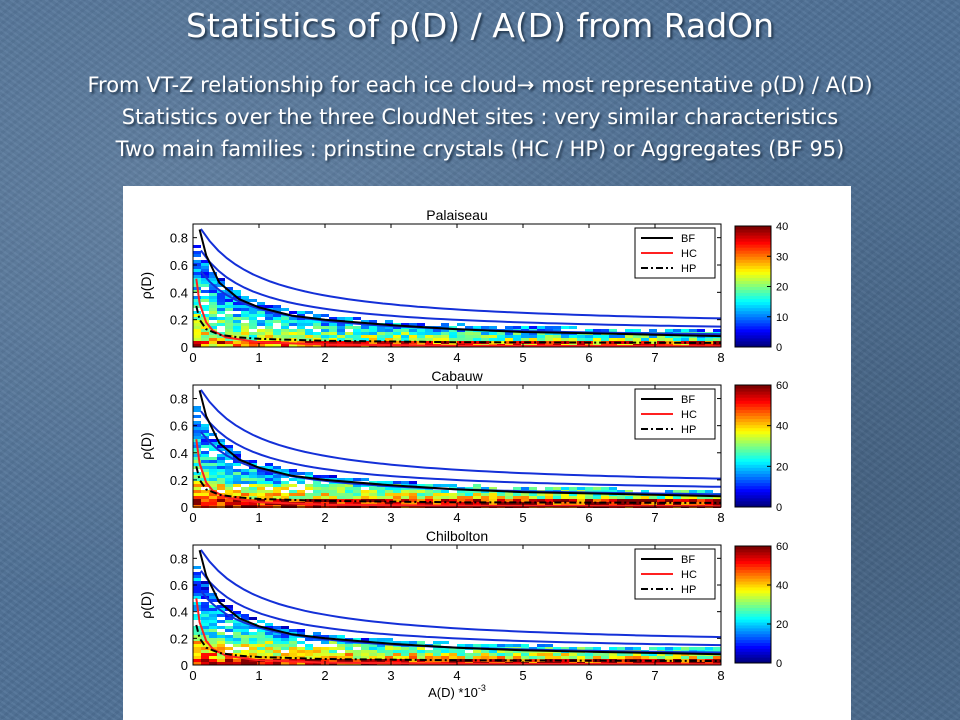 The image size is (960, 720). Describe the element at coordinates (782, 257) in the screenshot. I see `colorbar-tick-label: 30` at that location.